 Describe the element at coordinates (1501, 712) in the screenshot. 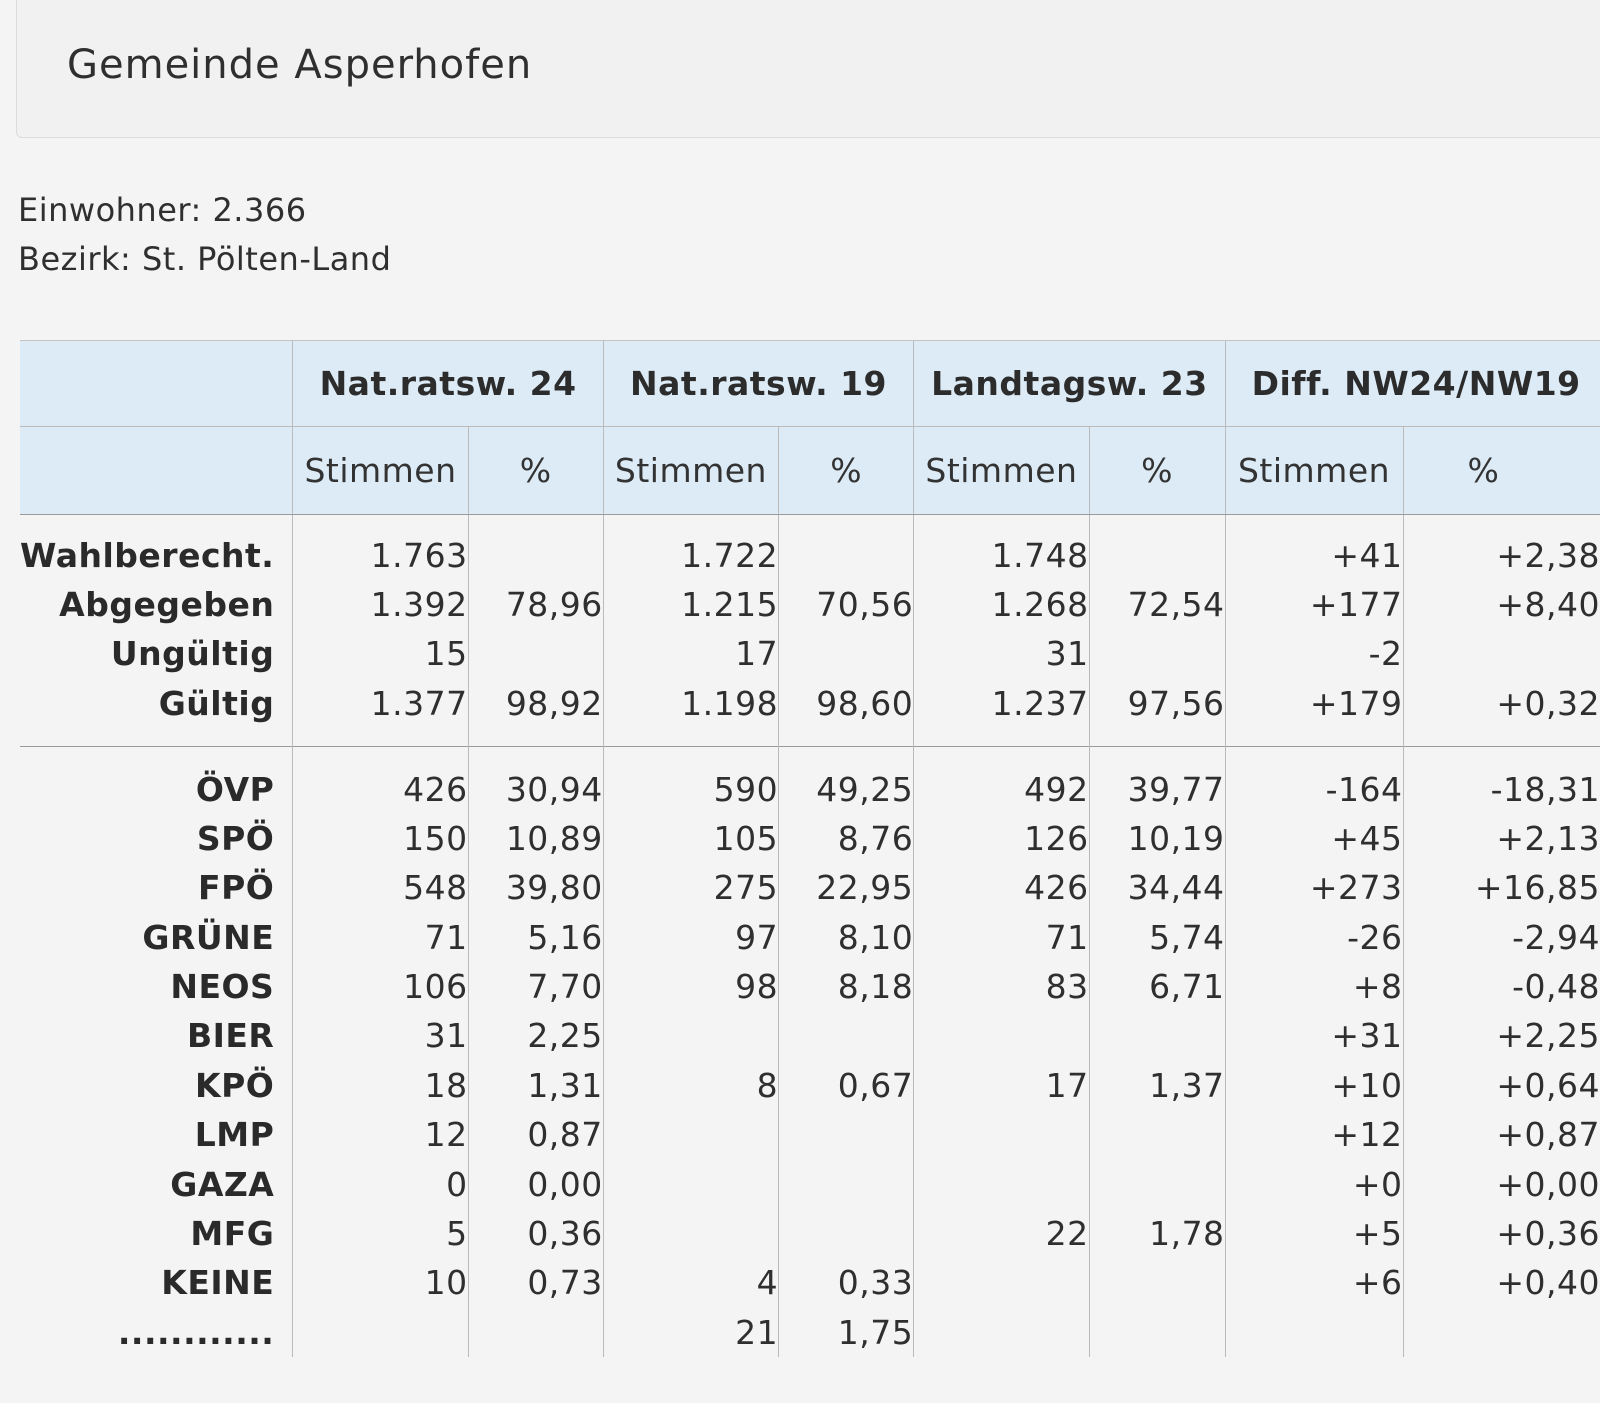

I see `table-cell: +0,32` at that location.